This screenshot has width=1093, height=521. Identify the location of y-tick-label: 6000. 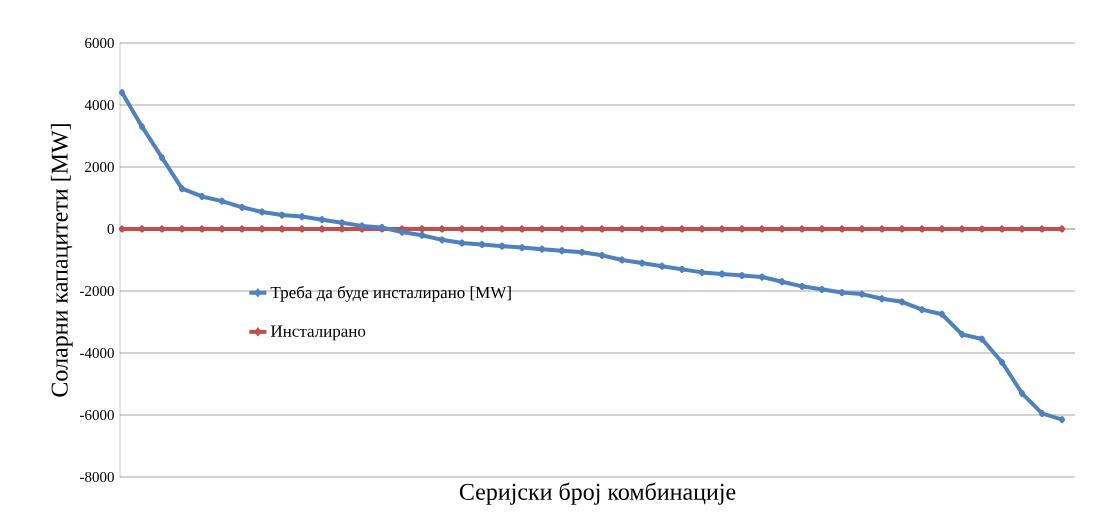
(99, 43).